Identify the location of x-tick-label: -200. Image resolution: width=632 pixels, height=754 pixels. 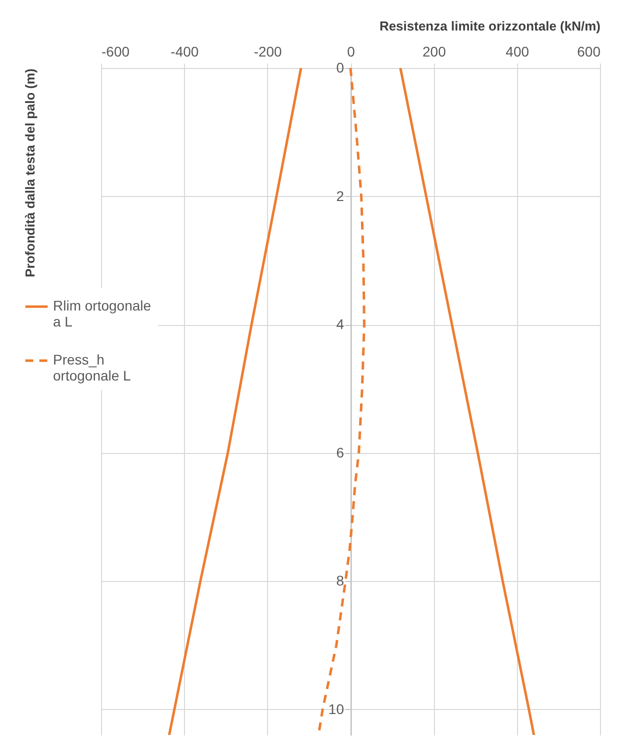
(268, 52).